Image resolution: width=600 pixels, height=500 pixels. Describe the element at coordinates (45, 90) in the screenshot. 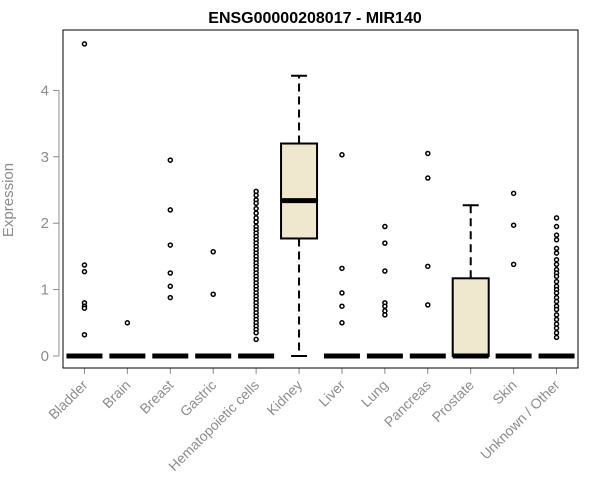

I see `y-tick-label: 4` at that location.